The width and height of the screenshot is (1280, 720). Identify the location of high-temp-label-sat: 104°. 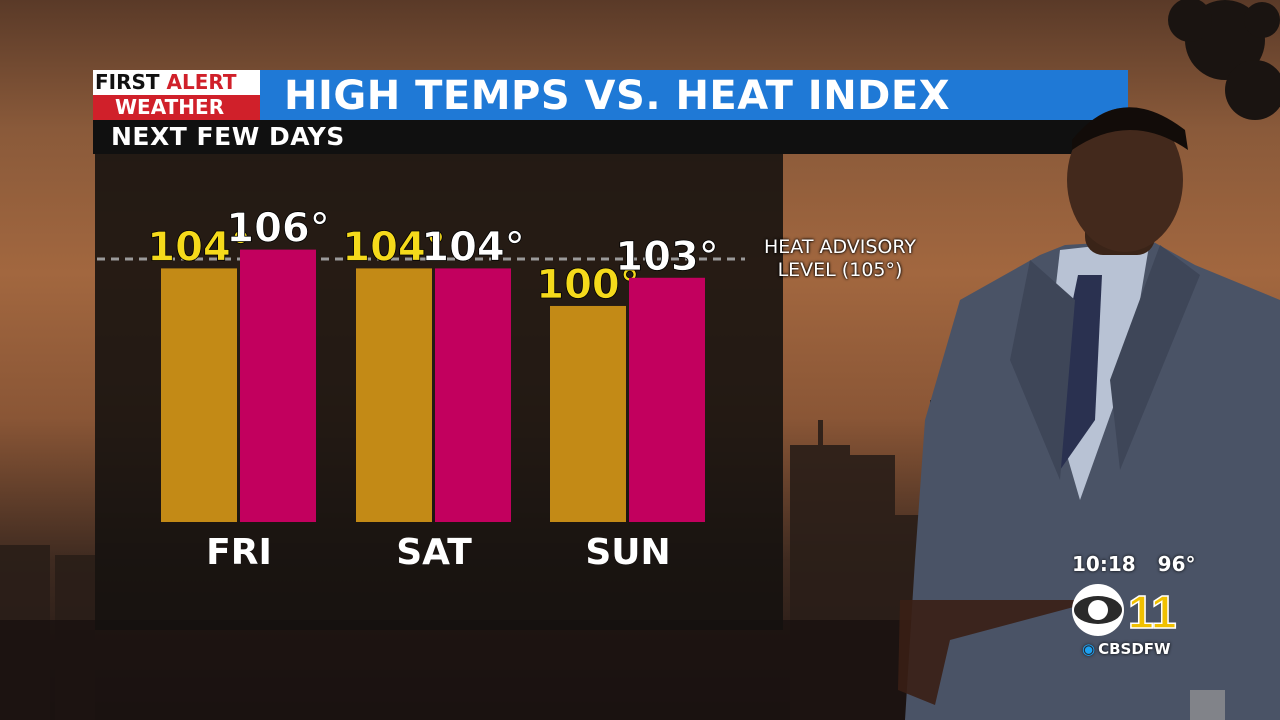
(394, 247).